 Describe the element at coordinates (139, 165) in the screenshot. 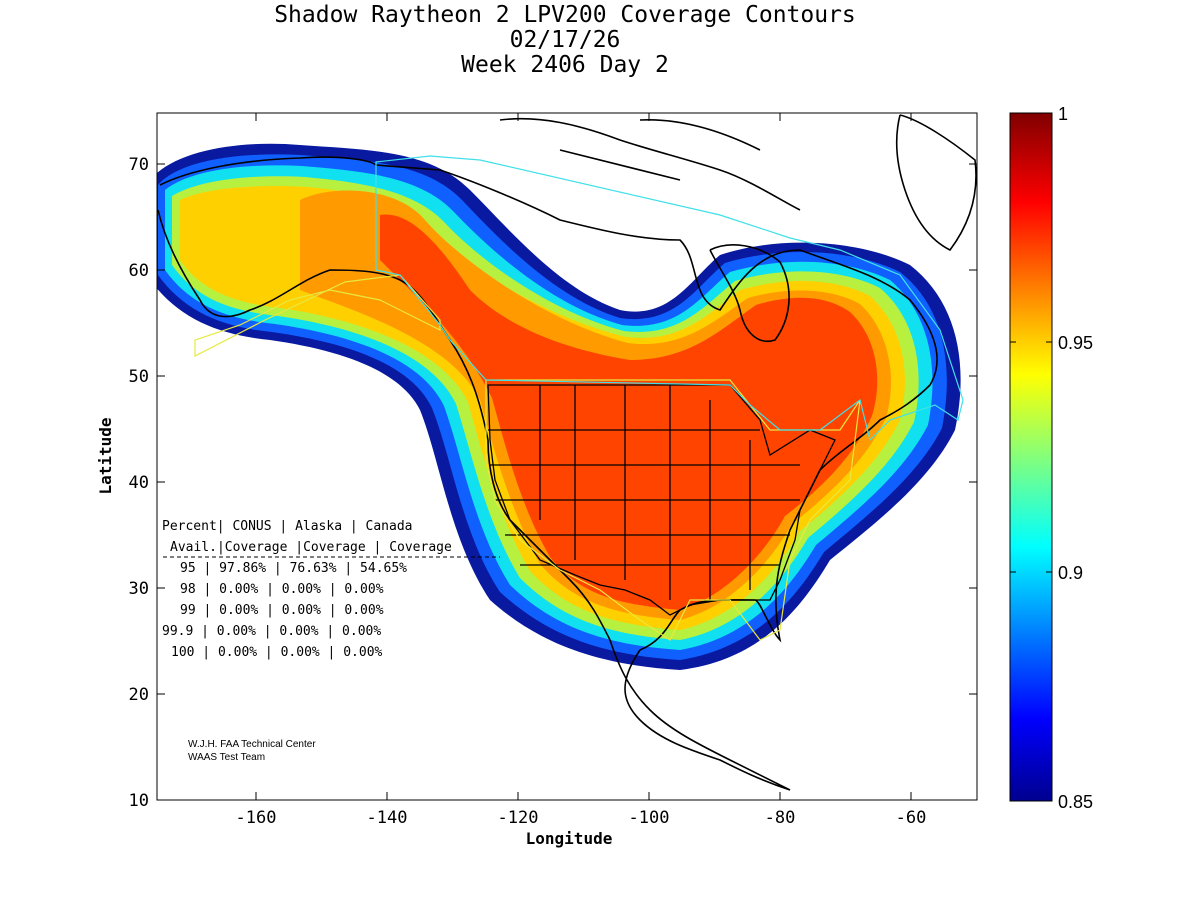

I see `y-tick-label: 70` at that location.